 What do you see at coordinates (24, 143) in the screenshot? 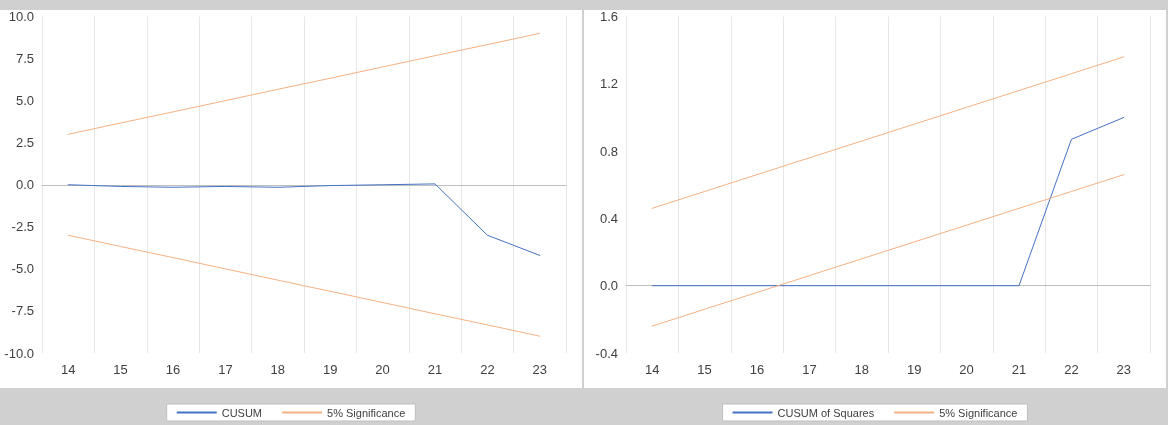
I see `y-tick-label: 2.5` at bounding box center [24, 143].